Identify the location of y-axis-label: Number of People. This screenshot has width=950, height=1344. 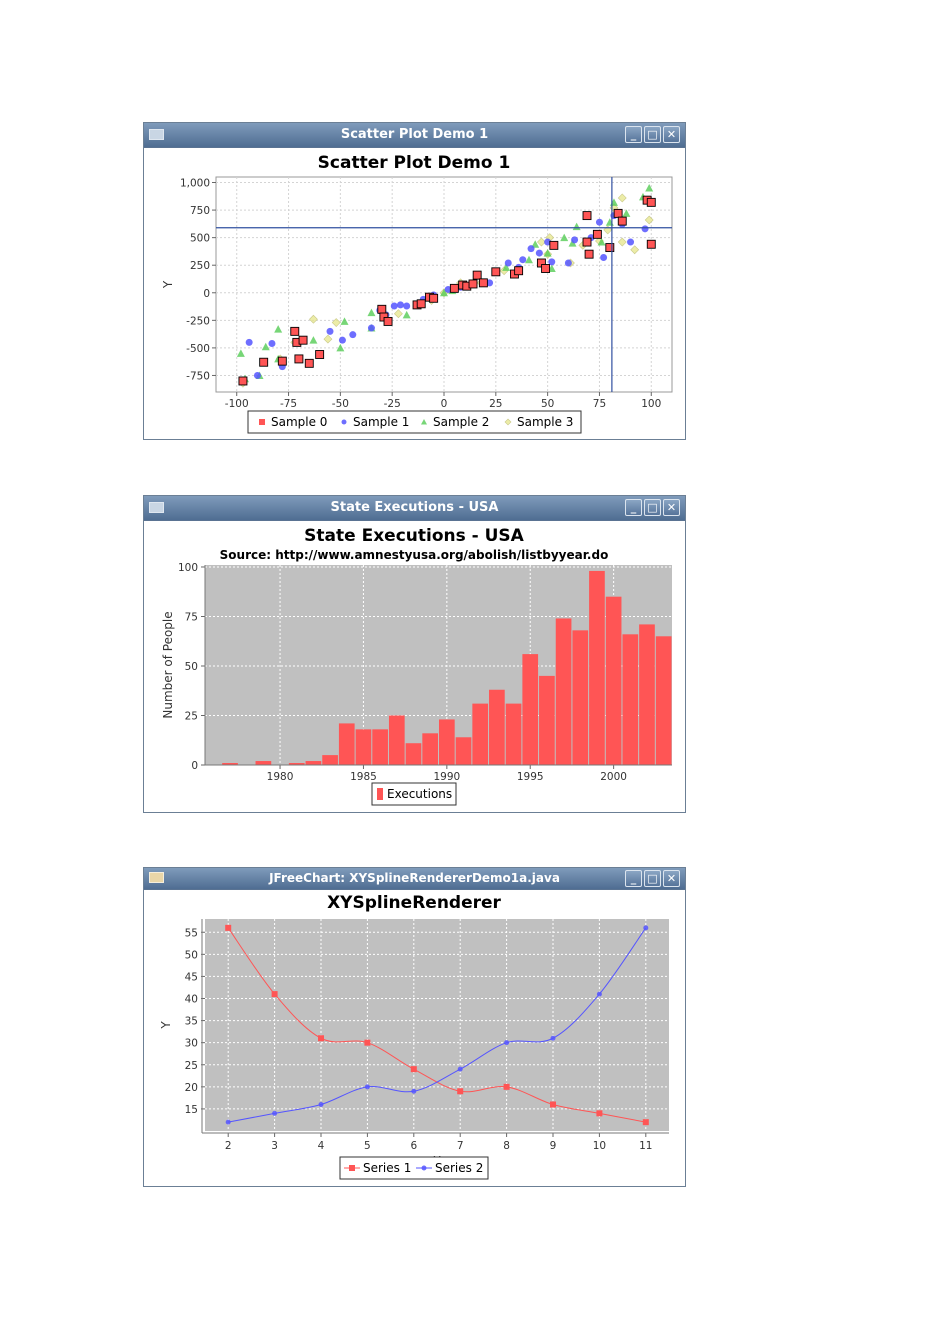
(168, 664).